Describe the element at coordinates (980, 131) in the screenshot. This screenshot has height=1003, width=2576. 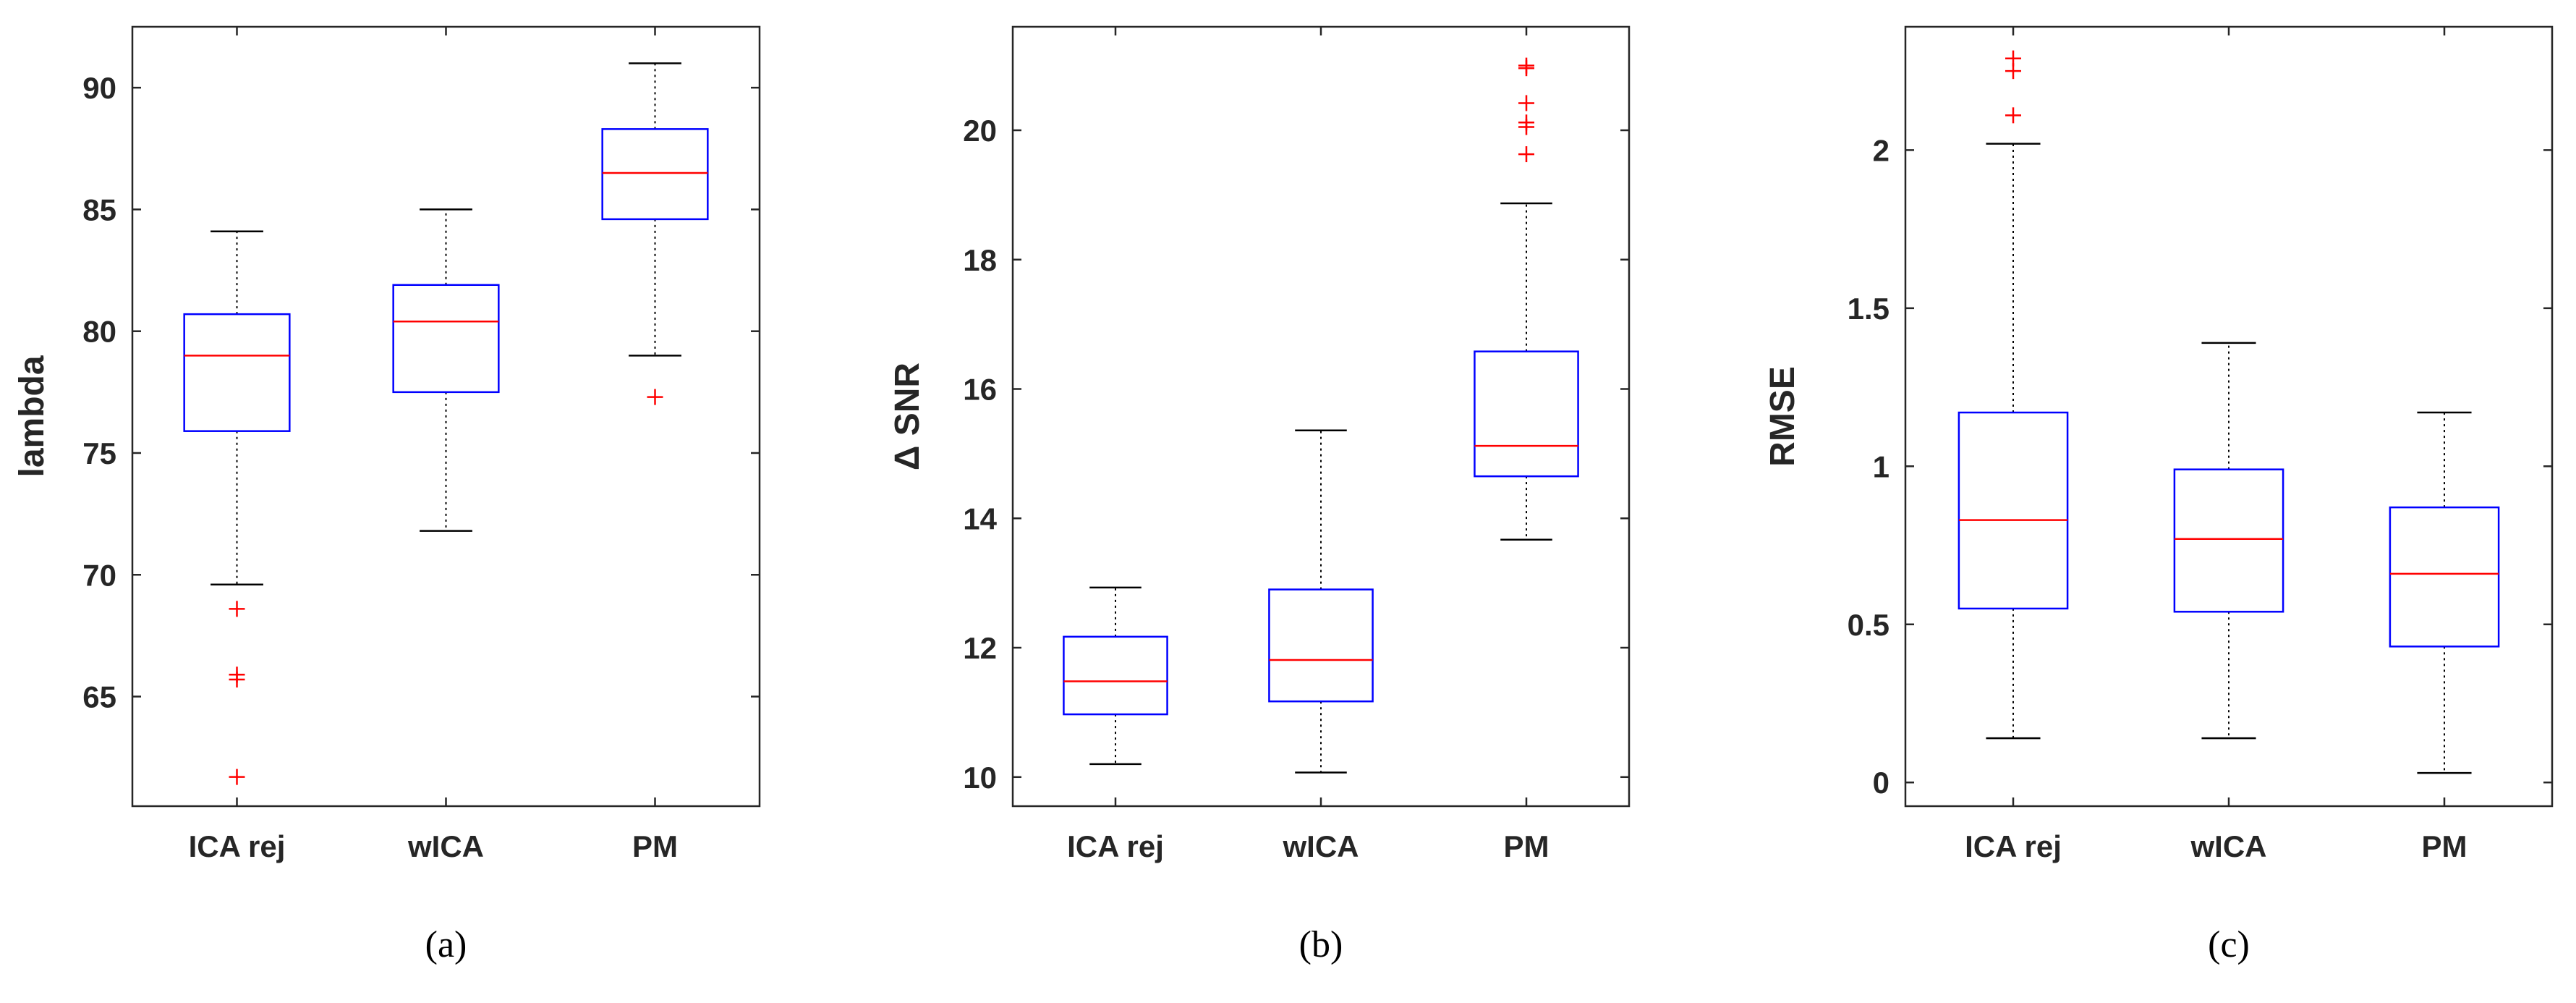
I see `y-tick-label: 20` at that location.